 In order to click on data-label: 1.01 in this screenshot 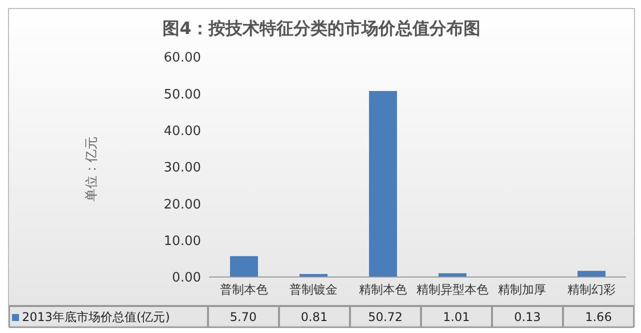, I will do `click(456, 317)`.